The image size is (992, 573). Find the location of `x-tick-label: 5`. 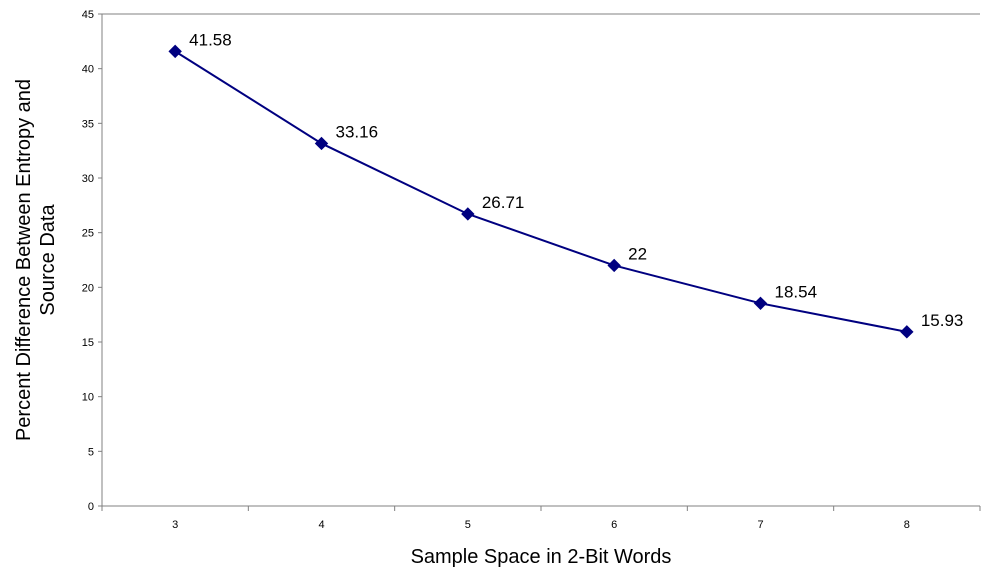

x-tick-label: 5 is located at coordinates (468, 525).